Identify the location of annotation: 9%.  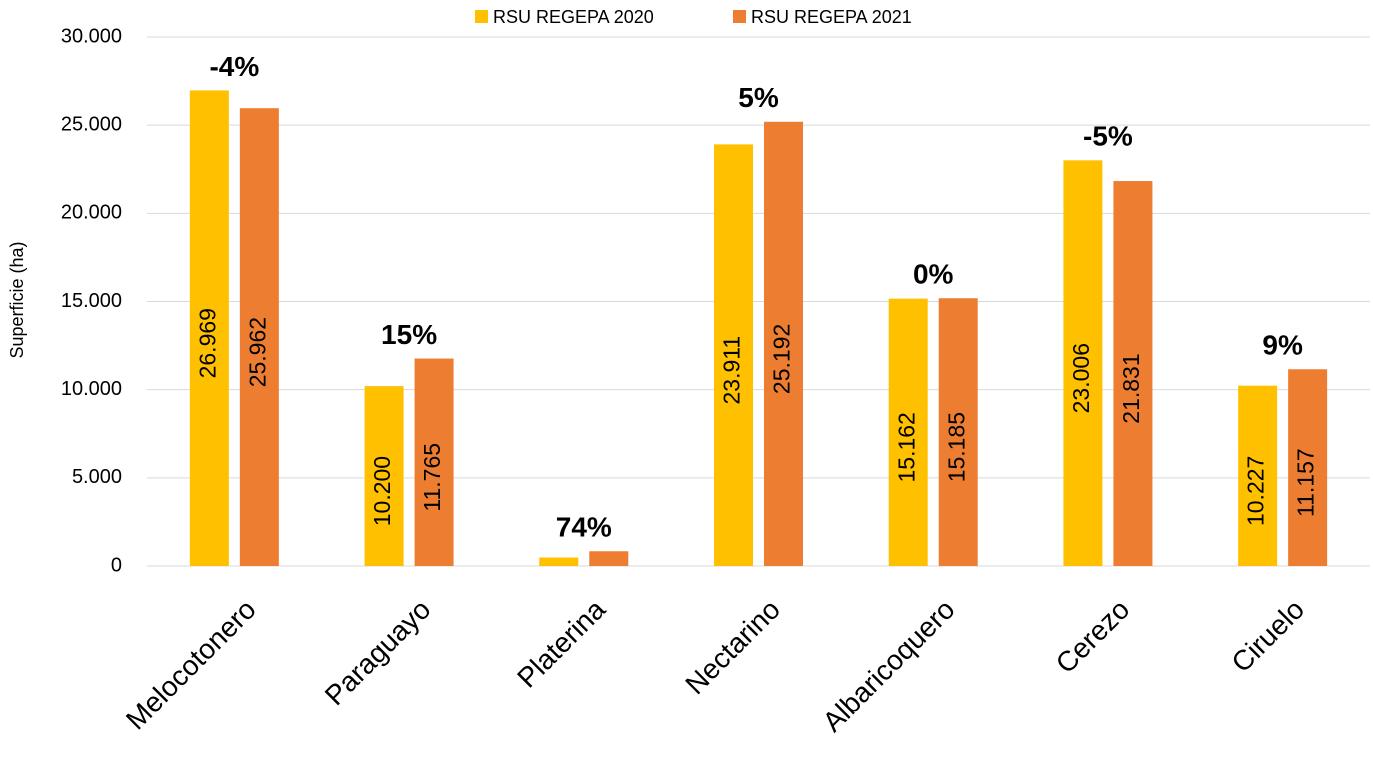
(1282, 345).